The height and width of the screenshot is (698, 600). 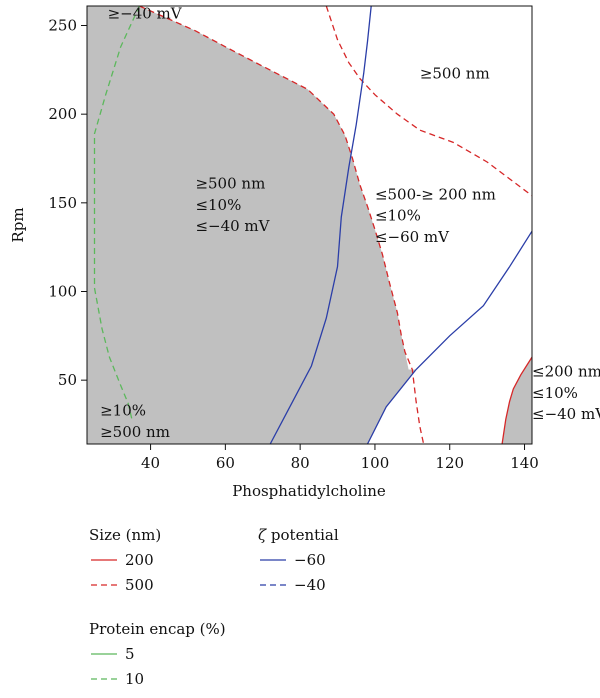 What do you see at coordinates (449, 463) in the screenshot?
I see `x-tick-label: 120` at bounding box center [449, 463].